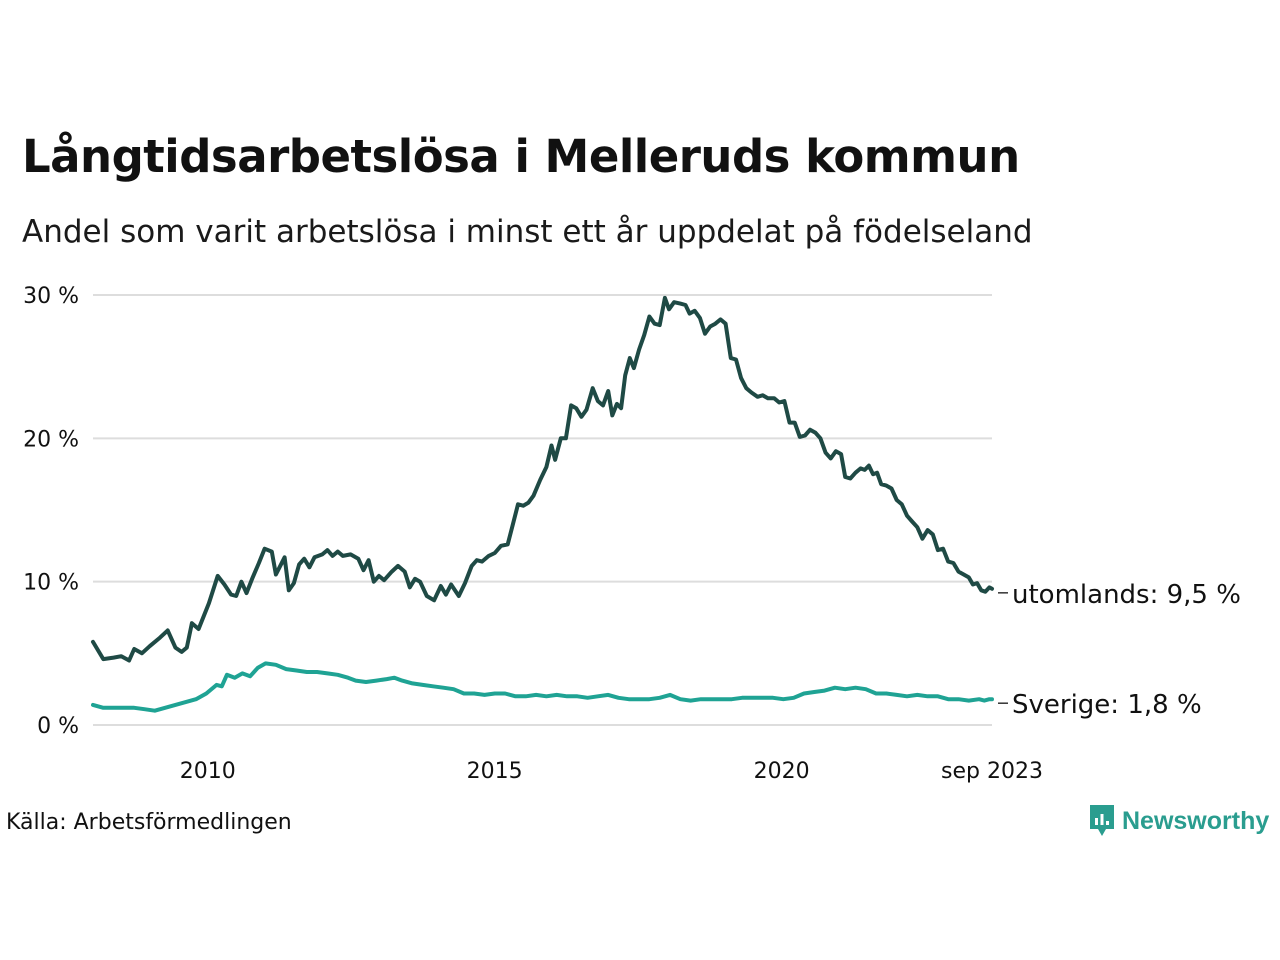 The width and height of the screenshot is (1280, 960). What do you see at coordinates (51, 511) in the screenshot?
I see `y-axis-ticks: 0 % 10 % 20 % 30 %` at bounding box center [51, 511].